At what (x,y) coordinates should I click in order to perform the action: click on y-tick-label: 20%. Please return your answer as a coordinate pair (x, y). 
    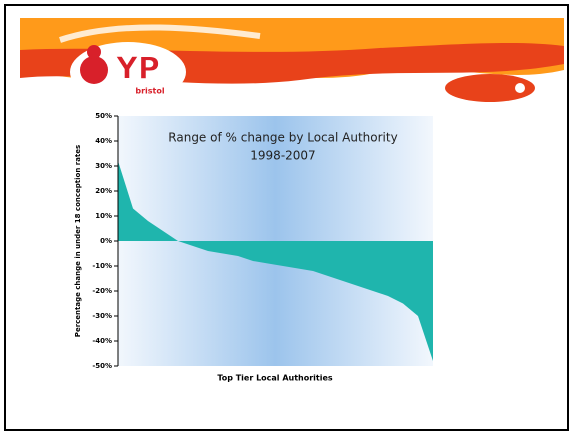
    Looking at the image, I should click on (103, 191).